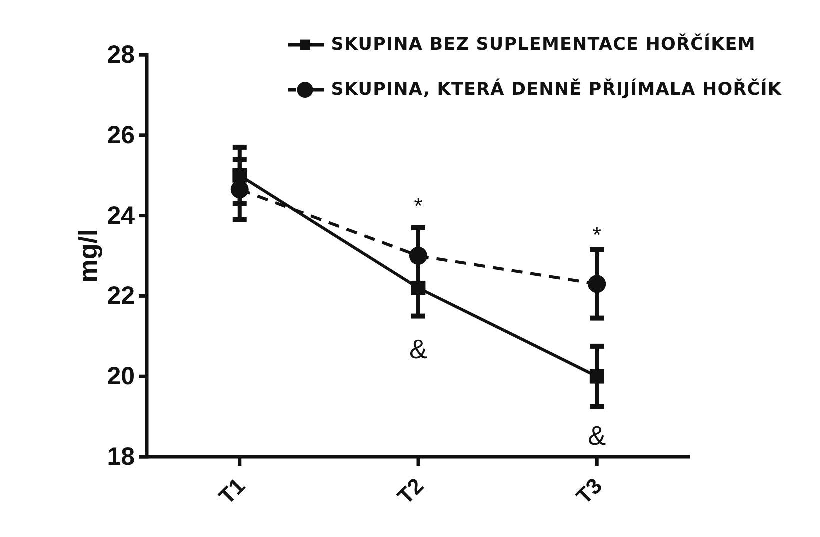  Describe the element at coordinates (121, 135) in the screenshot. I see `y-tick-label: 26` at that location.